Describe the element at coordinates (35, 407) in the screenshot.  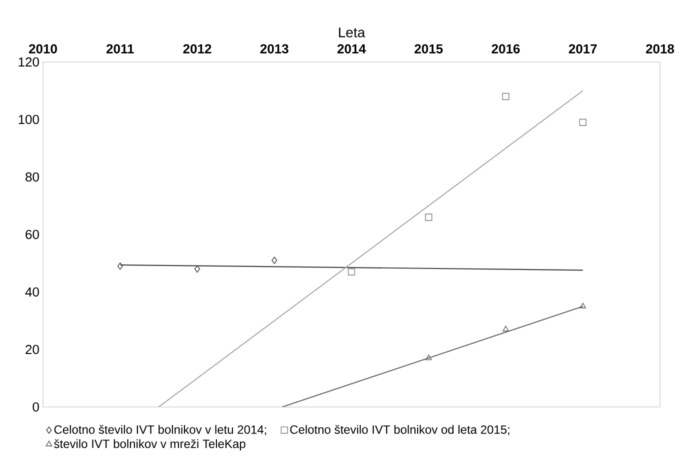
I see `y-tick-label: 0` at that location.